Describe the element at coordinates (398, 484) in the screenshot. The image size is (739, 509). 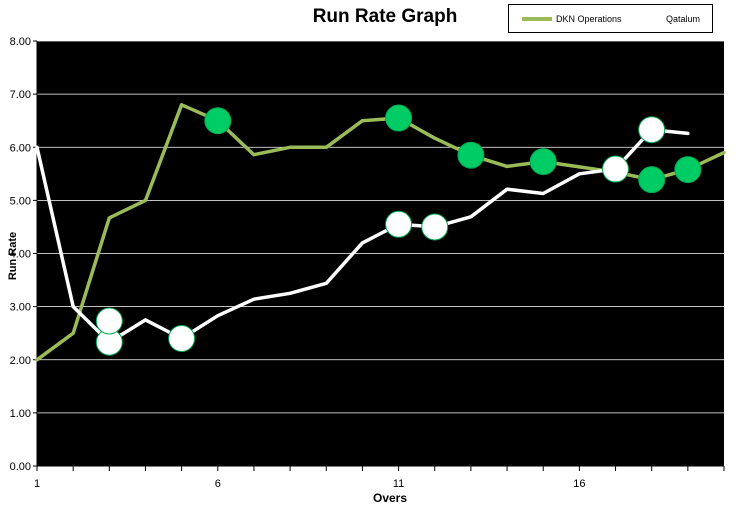
I see `x-tick-label: 11` at that location.